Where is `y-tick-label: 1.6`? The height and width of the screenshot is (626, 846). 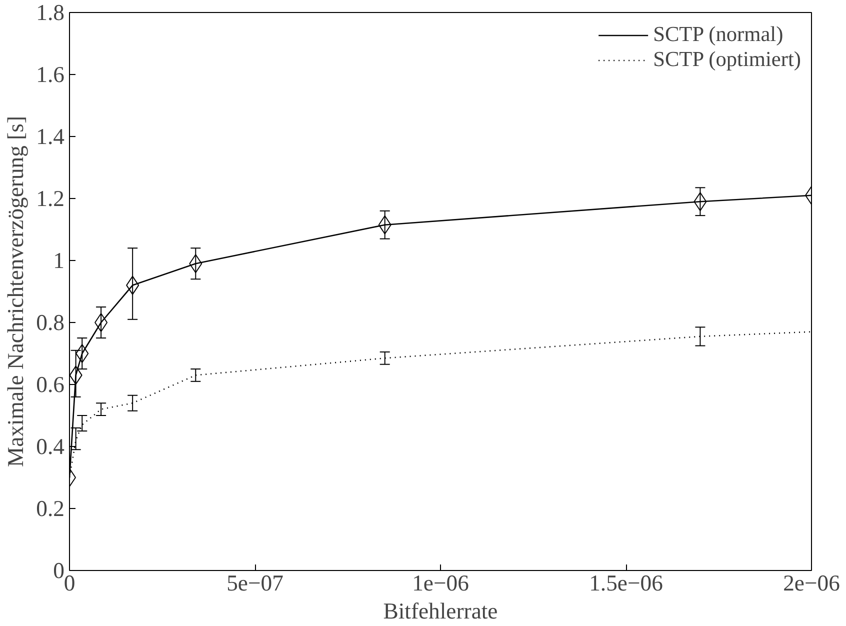 y-tick-label: 1.6 is located at coordinates (50, 74).